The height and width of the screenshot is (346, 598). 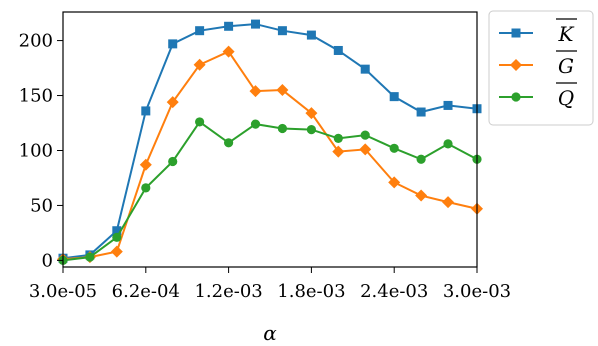 What do you see at coordinates (566, 34) in the screenshot?
I see `legend-label: K` at bounding box center [566, 34].